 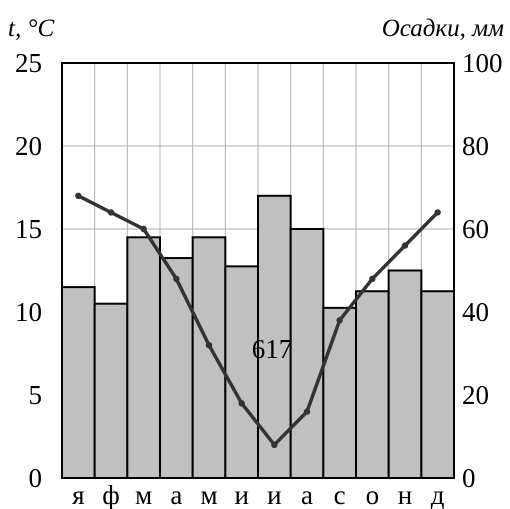 I want to click on month-label: н, so click(x=405, y=494).